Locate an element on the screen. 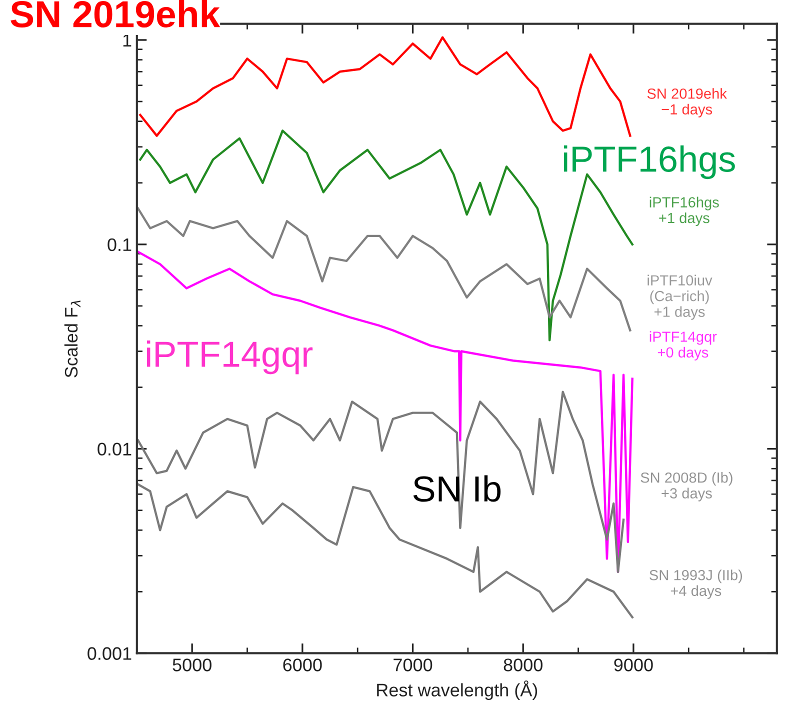 The width and height of the screenshot is (796, 721). chart-title: SN 2019ehk is located at coordinates (115, 14).